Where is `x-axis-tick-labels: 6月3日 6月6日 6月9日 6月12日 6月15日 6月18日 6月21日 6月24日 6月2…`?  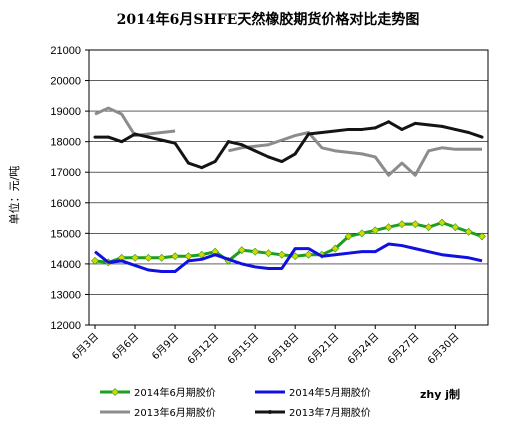 x-axis-tick-labels: 6月3日 6月6日 6月9日 6月12日 6月15日 6月18日 6月21日 6月24日 6月2… is located at coordinates (265, 349).